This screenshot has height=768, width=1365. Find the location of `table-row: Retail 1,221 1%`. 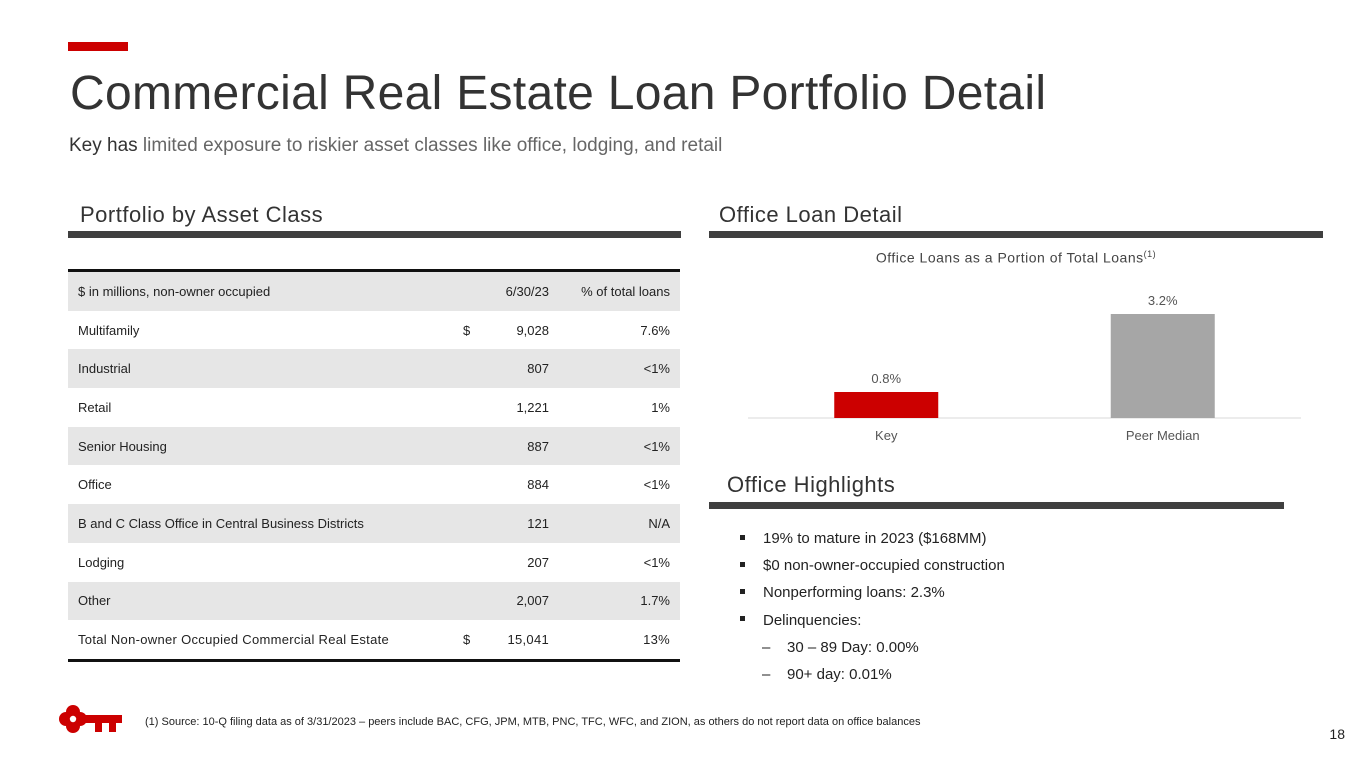

table-row: Retail 1,221 1% is located at coordinates (374, 407).